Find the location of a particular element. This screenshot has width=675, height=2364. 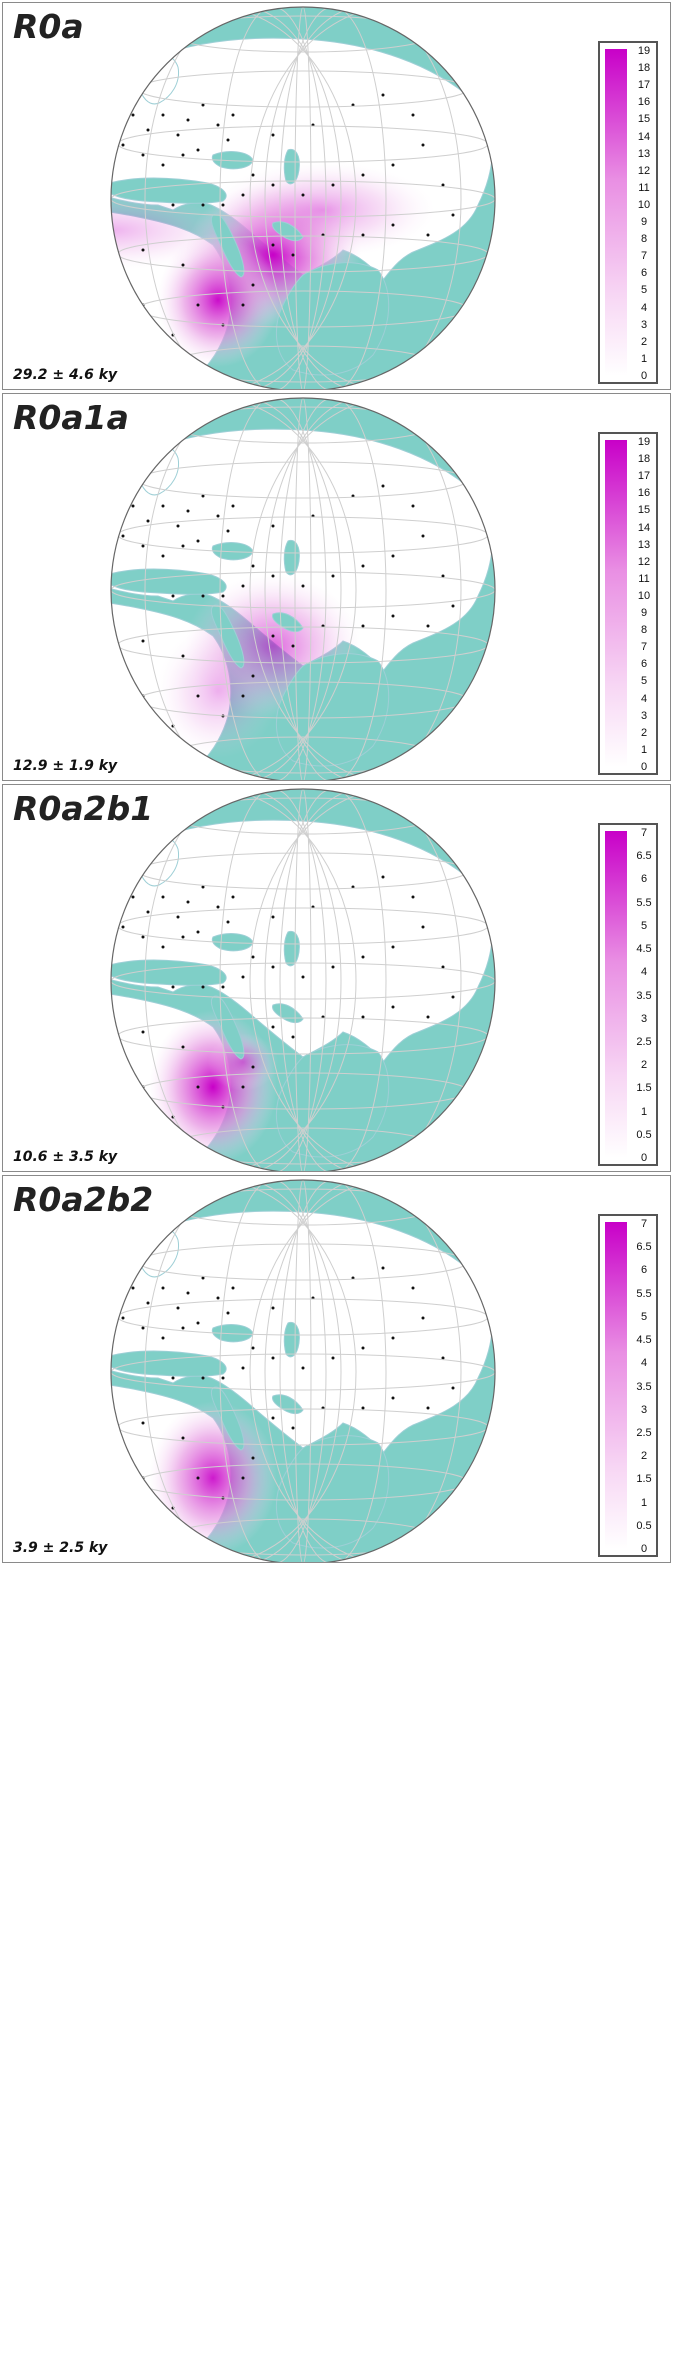

haplogroup-title: R0a2b1 is located at coordinates (83, 808).